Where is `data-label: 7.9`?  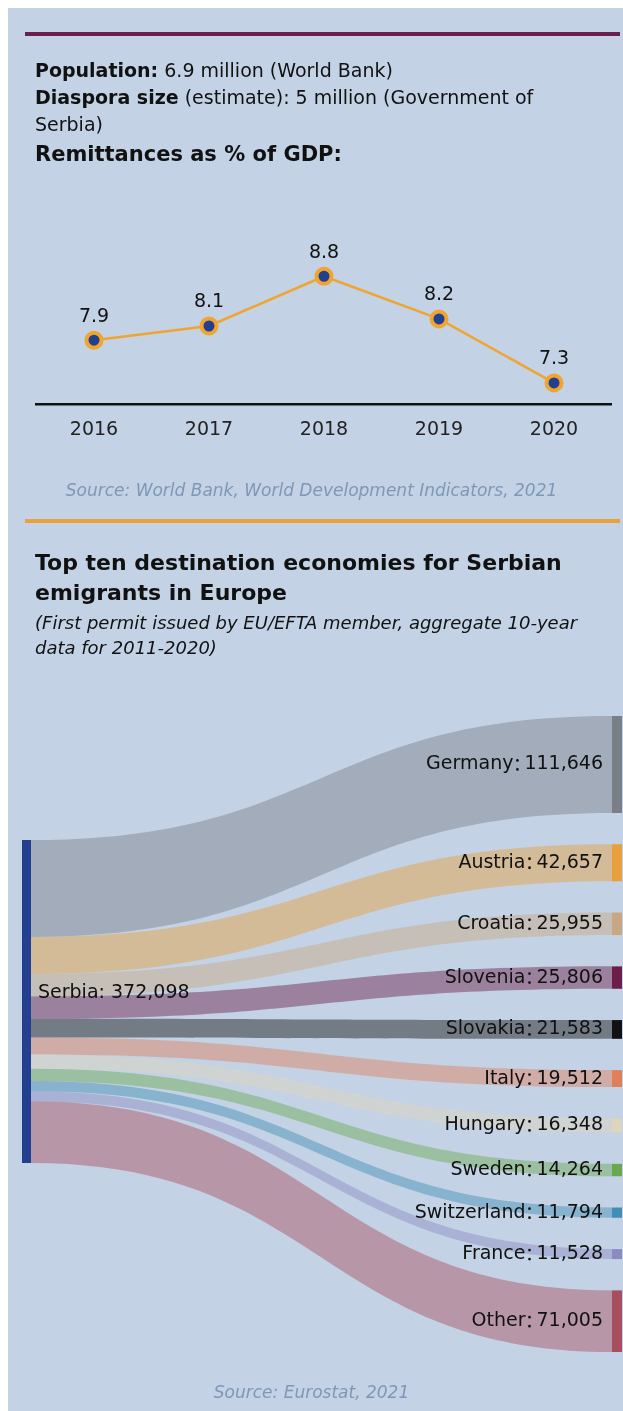 data-label: 7.9 is located at coordinates (94, 314).